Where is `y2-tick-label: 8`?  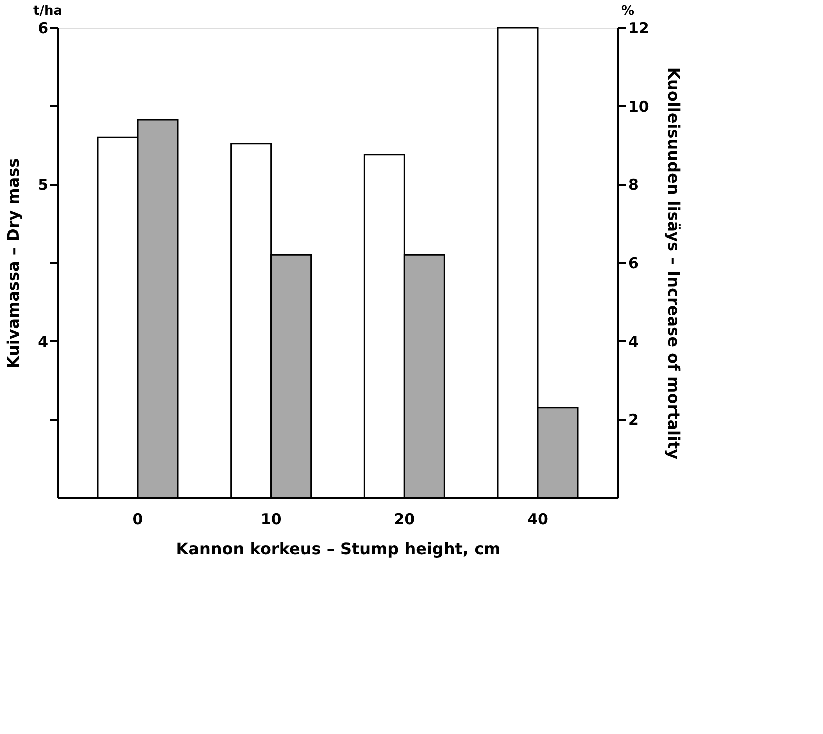 y2-tick-label: 8 is located at coordinates (633, 185).